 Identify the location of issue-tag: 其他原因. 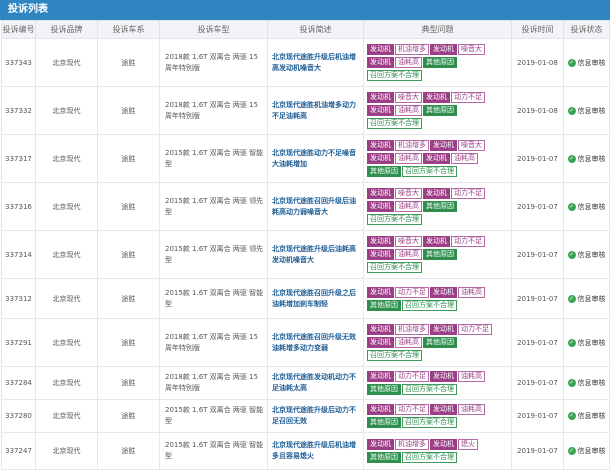
(384, 171).